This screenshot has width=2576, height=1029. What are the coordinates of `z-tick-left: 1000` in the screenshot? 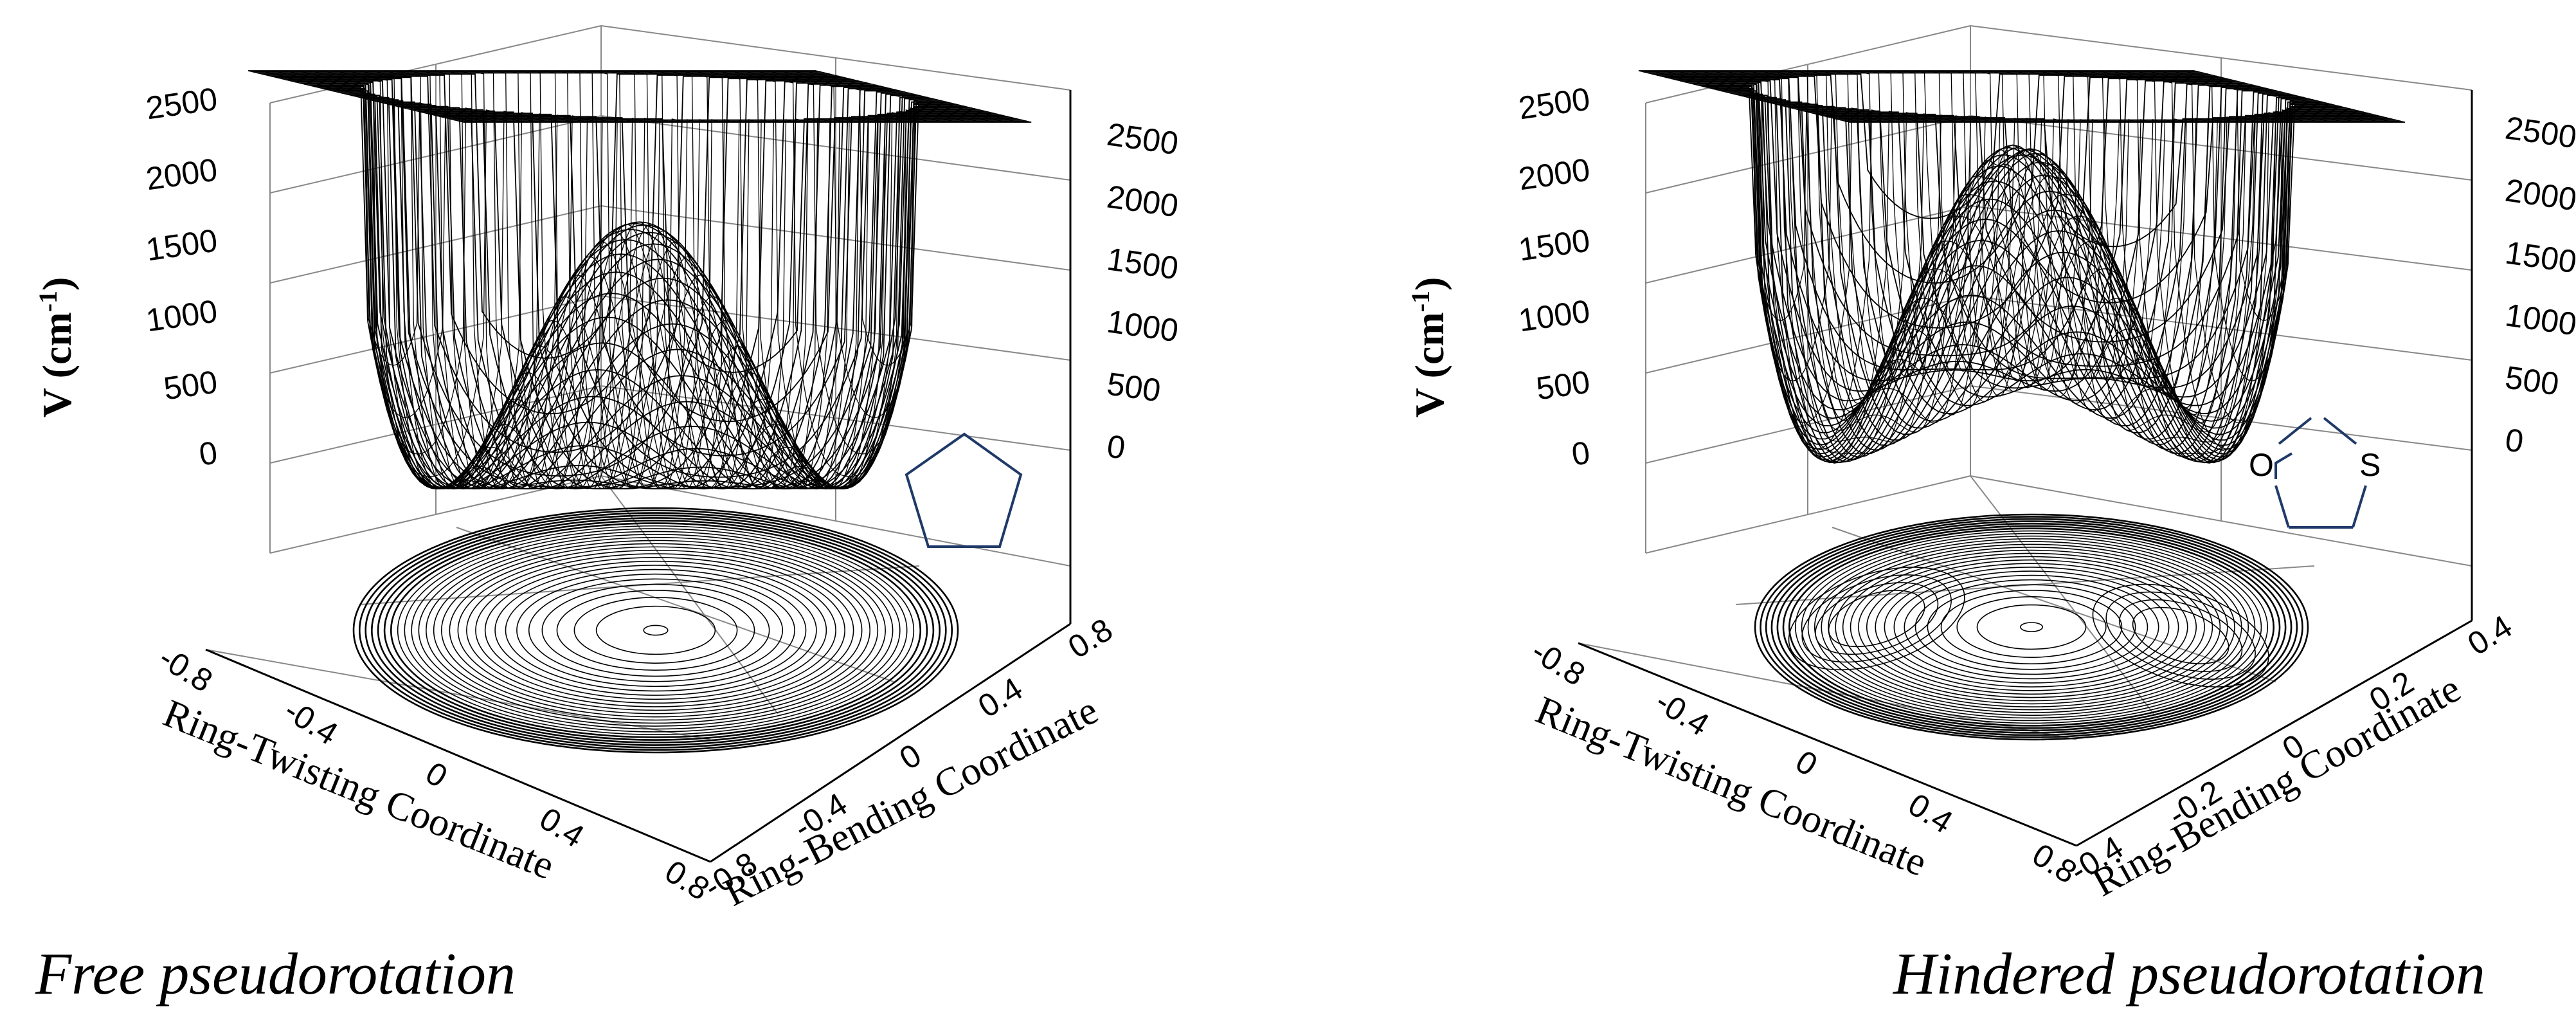 It's located at (1554, 315).